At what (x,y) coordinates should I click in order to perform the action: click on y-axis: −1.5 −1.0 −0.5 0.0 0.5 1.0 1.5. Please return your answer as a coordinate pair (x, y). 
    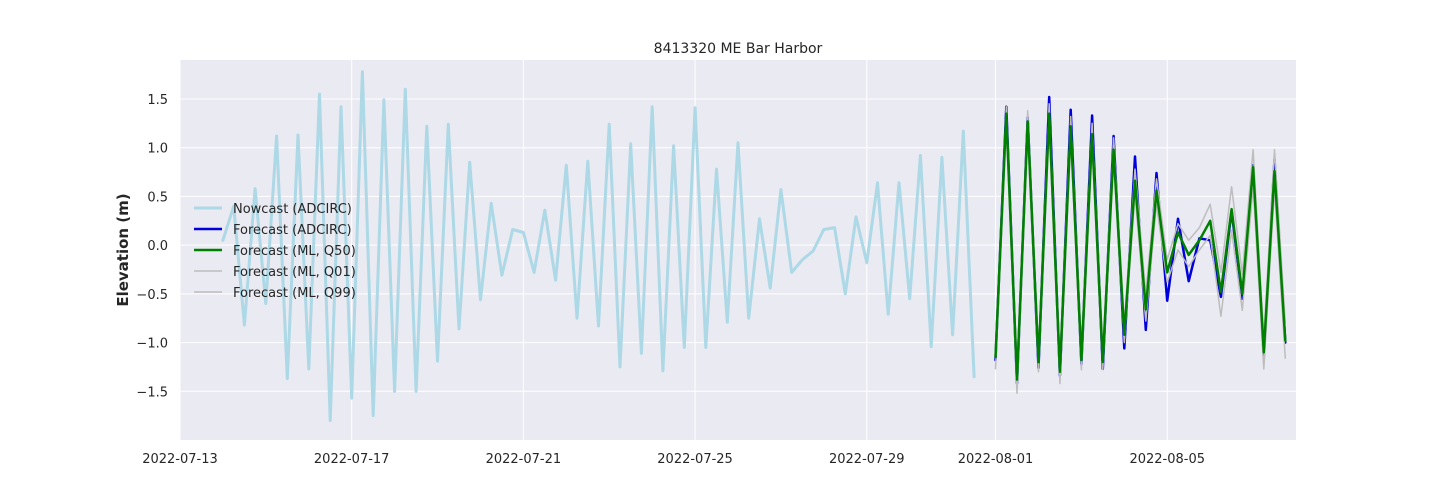
    Looking at the image, I should click on (152, 246).